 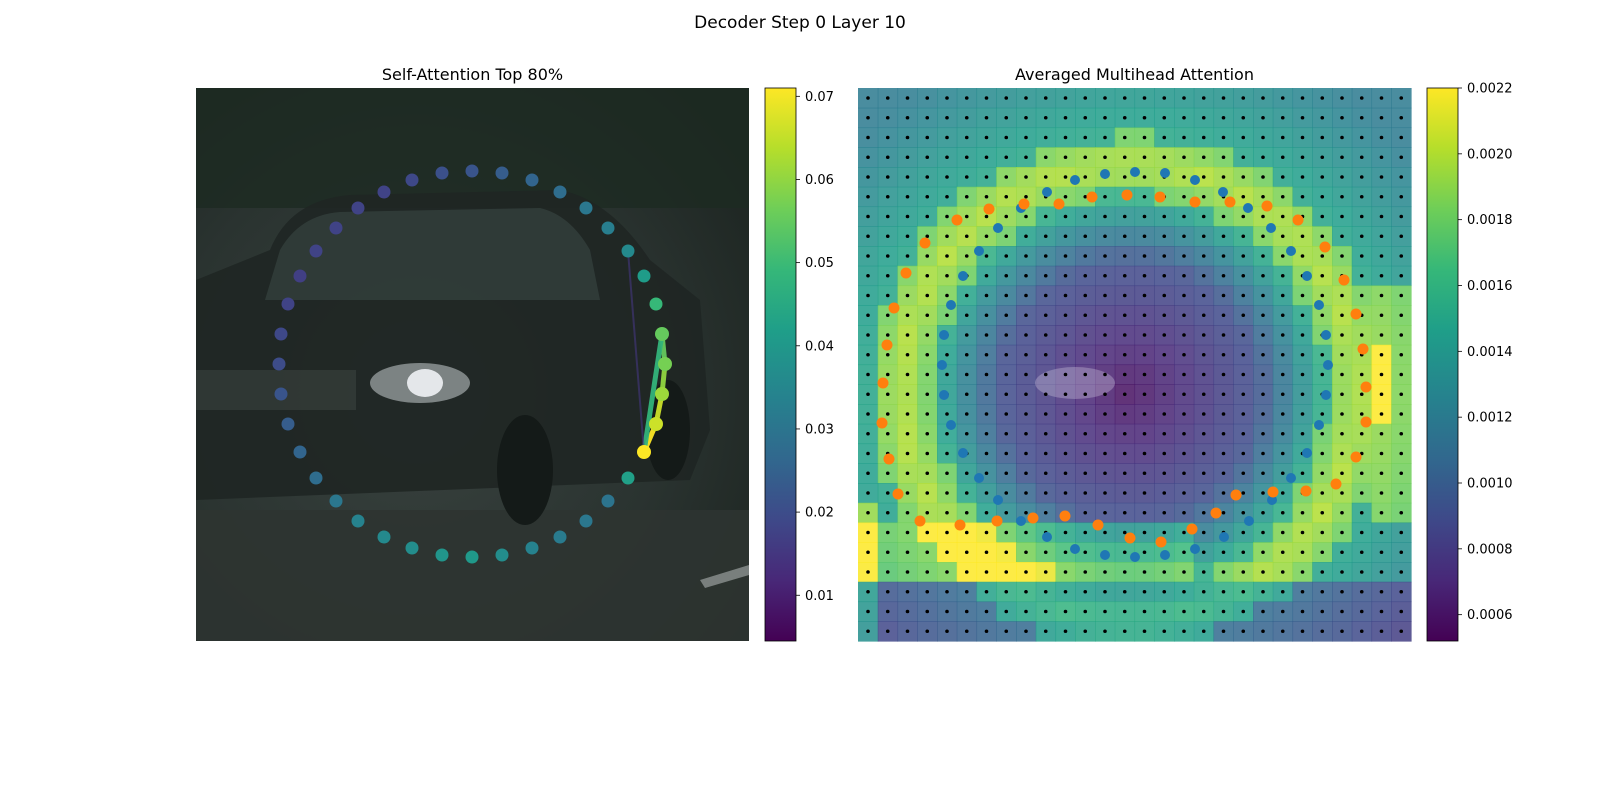 What do you see at coordinates (636, 351) in the screenshot?
I see `attention-line` at bounding box center [636, 351].